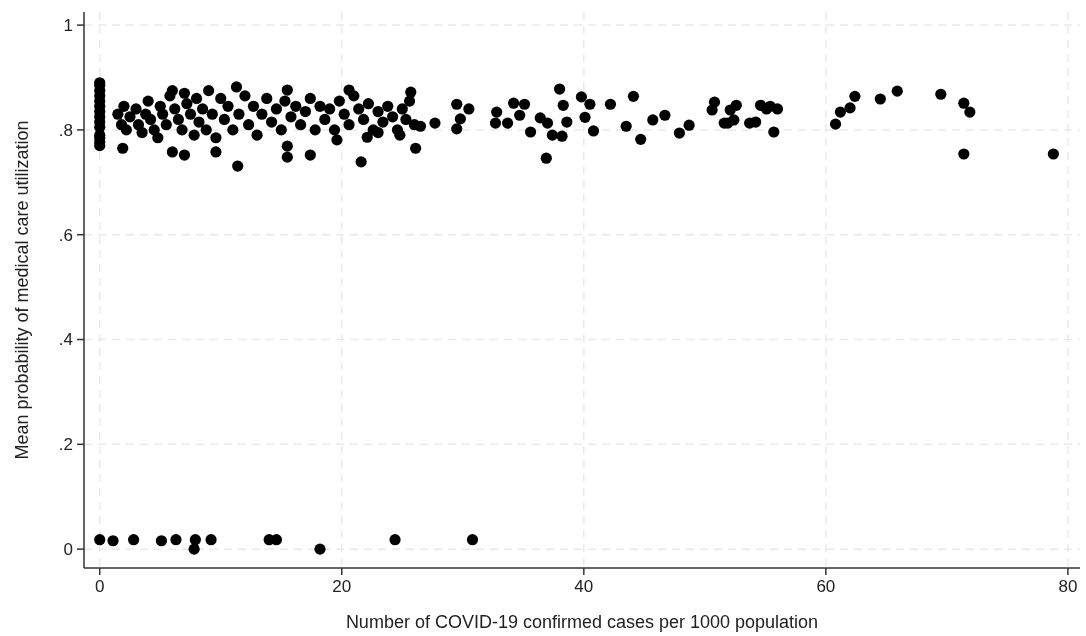 Image resolution: width=1086 pixels, height=636 pixels. Describe the element at coordinates (65, 130) in the screenshot. I see `y-tick-label: .8` at that location.